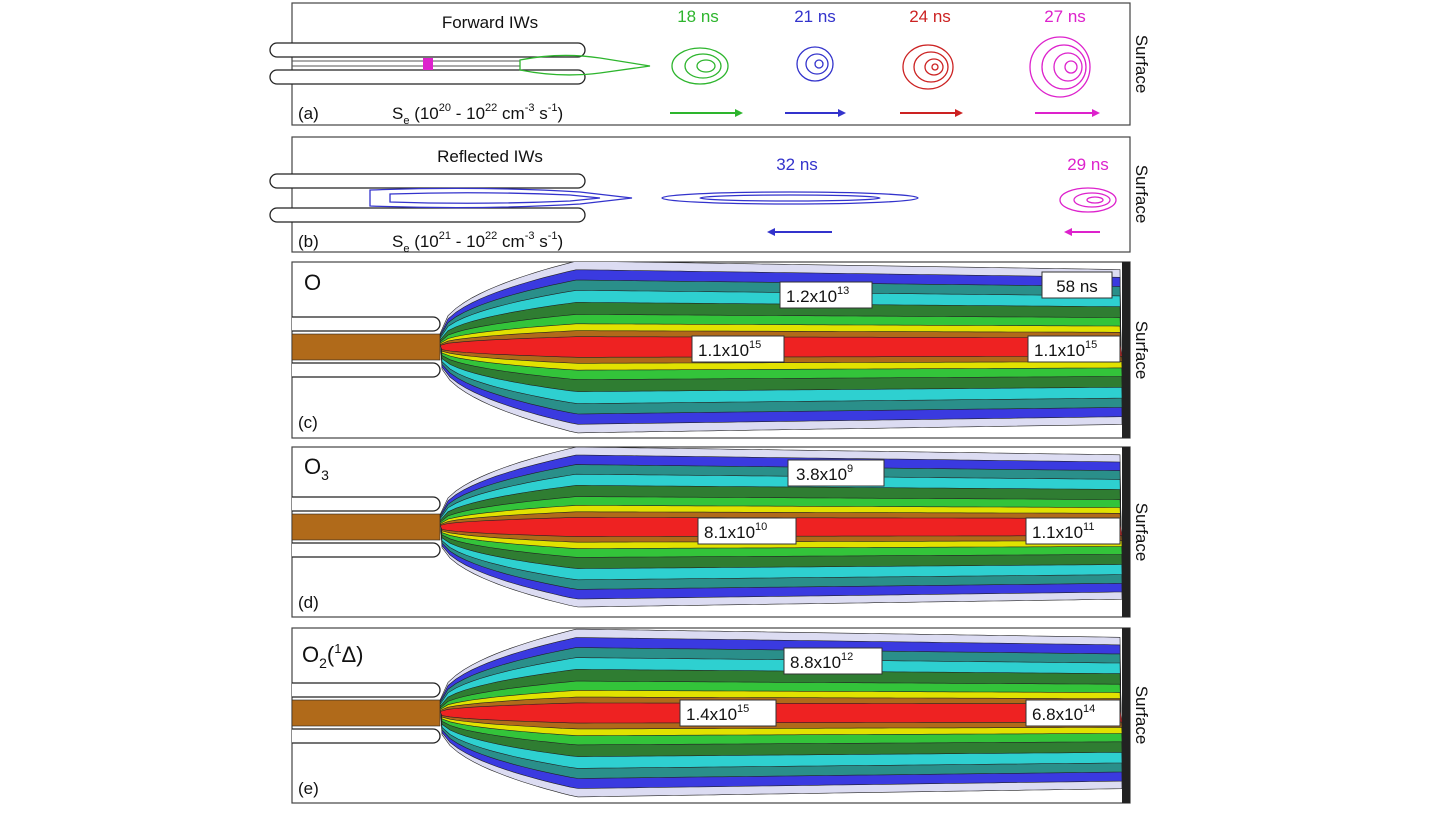 Image resolution: width=1440 pixels, height=815 pixels. What do you see at coordinates (490, 156) in the screenshot?
I see `panel-title: Reflected IWs` at bounding box center [490, 156].